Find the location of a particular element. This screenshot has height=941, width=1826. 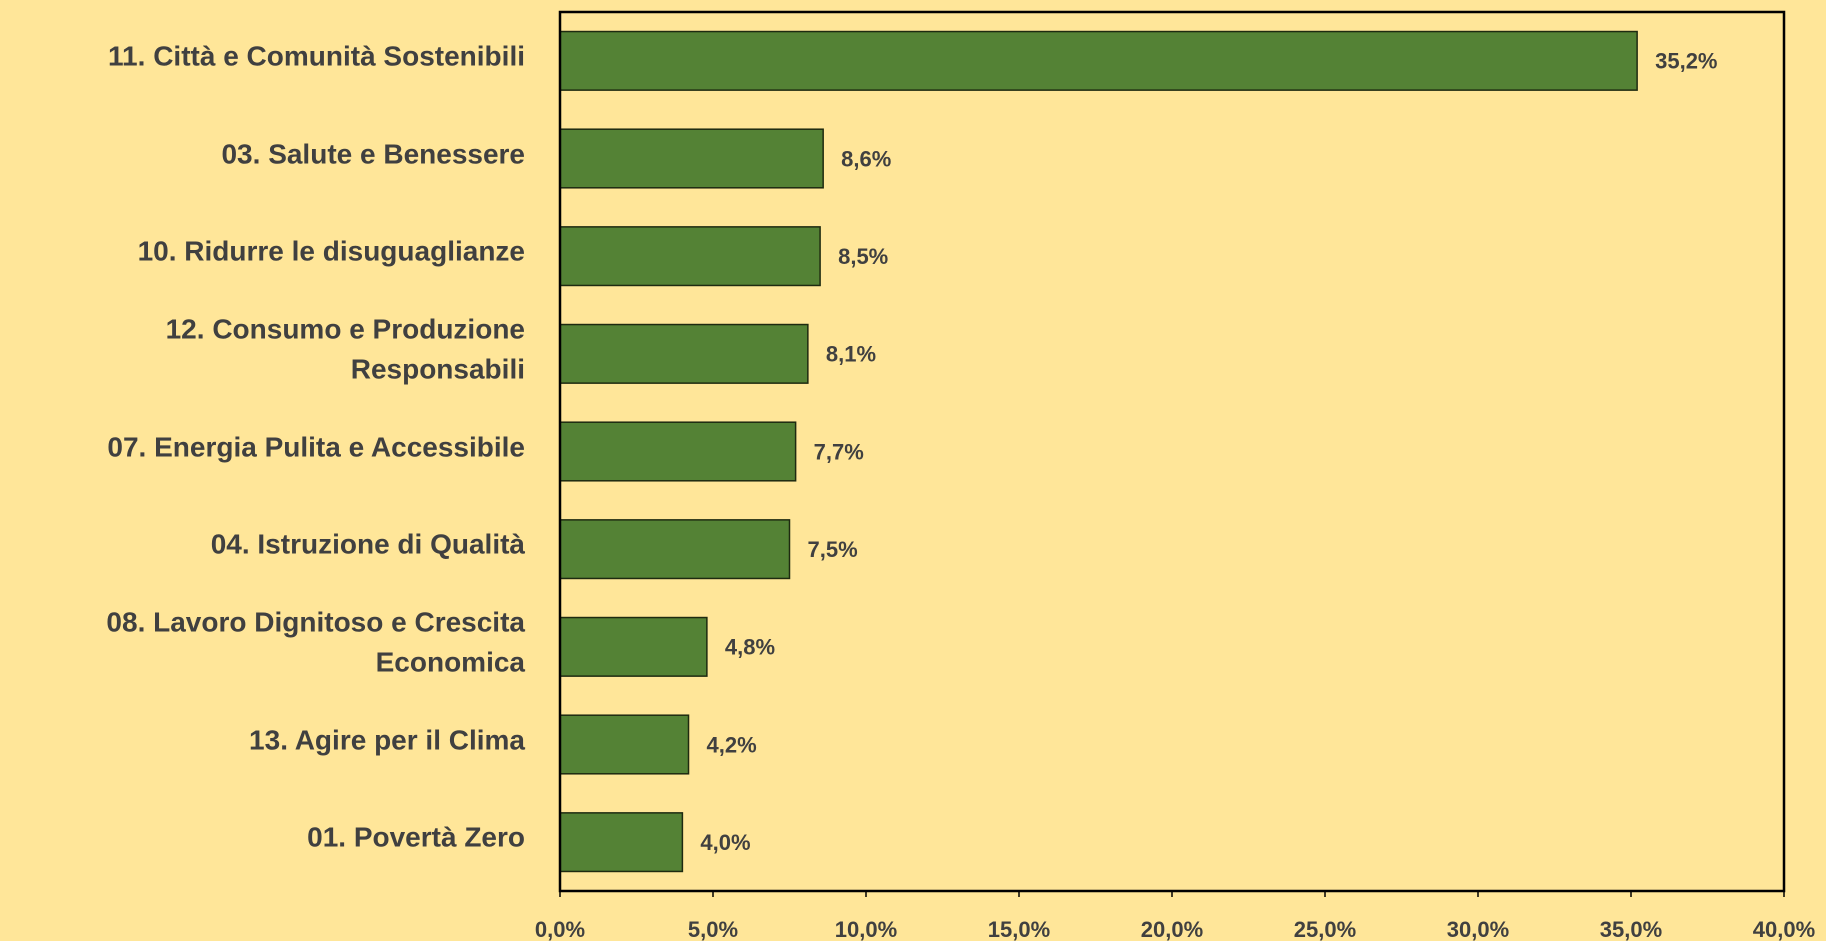

value-label: 8,5% is located at coordinates (863, 256).